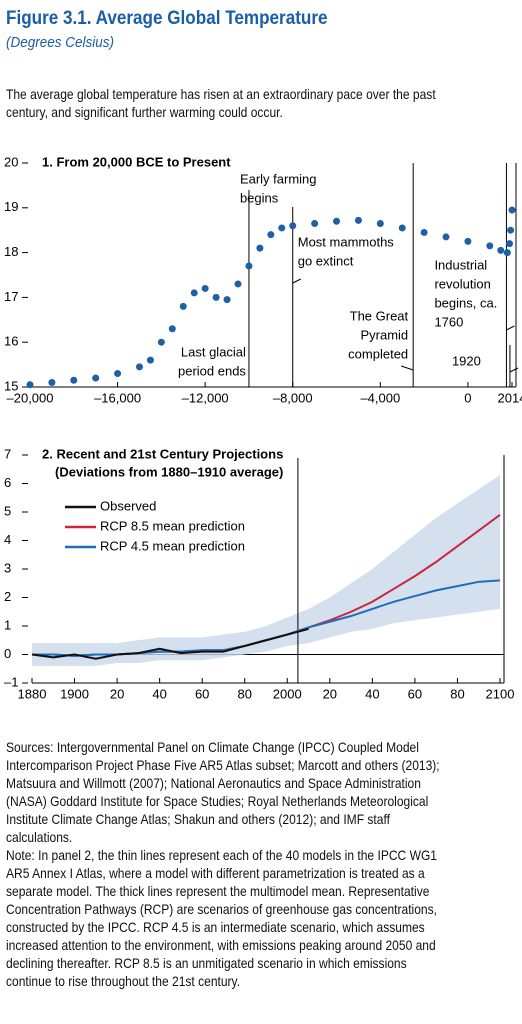 Image resolution: width=522 pixels, height=1024 pixels. What do you see at coordinates (213, 351) in the screenshot?
I see `annotation-text: Last glacial` at bounding box center [213, 351].